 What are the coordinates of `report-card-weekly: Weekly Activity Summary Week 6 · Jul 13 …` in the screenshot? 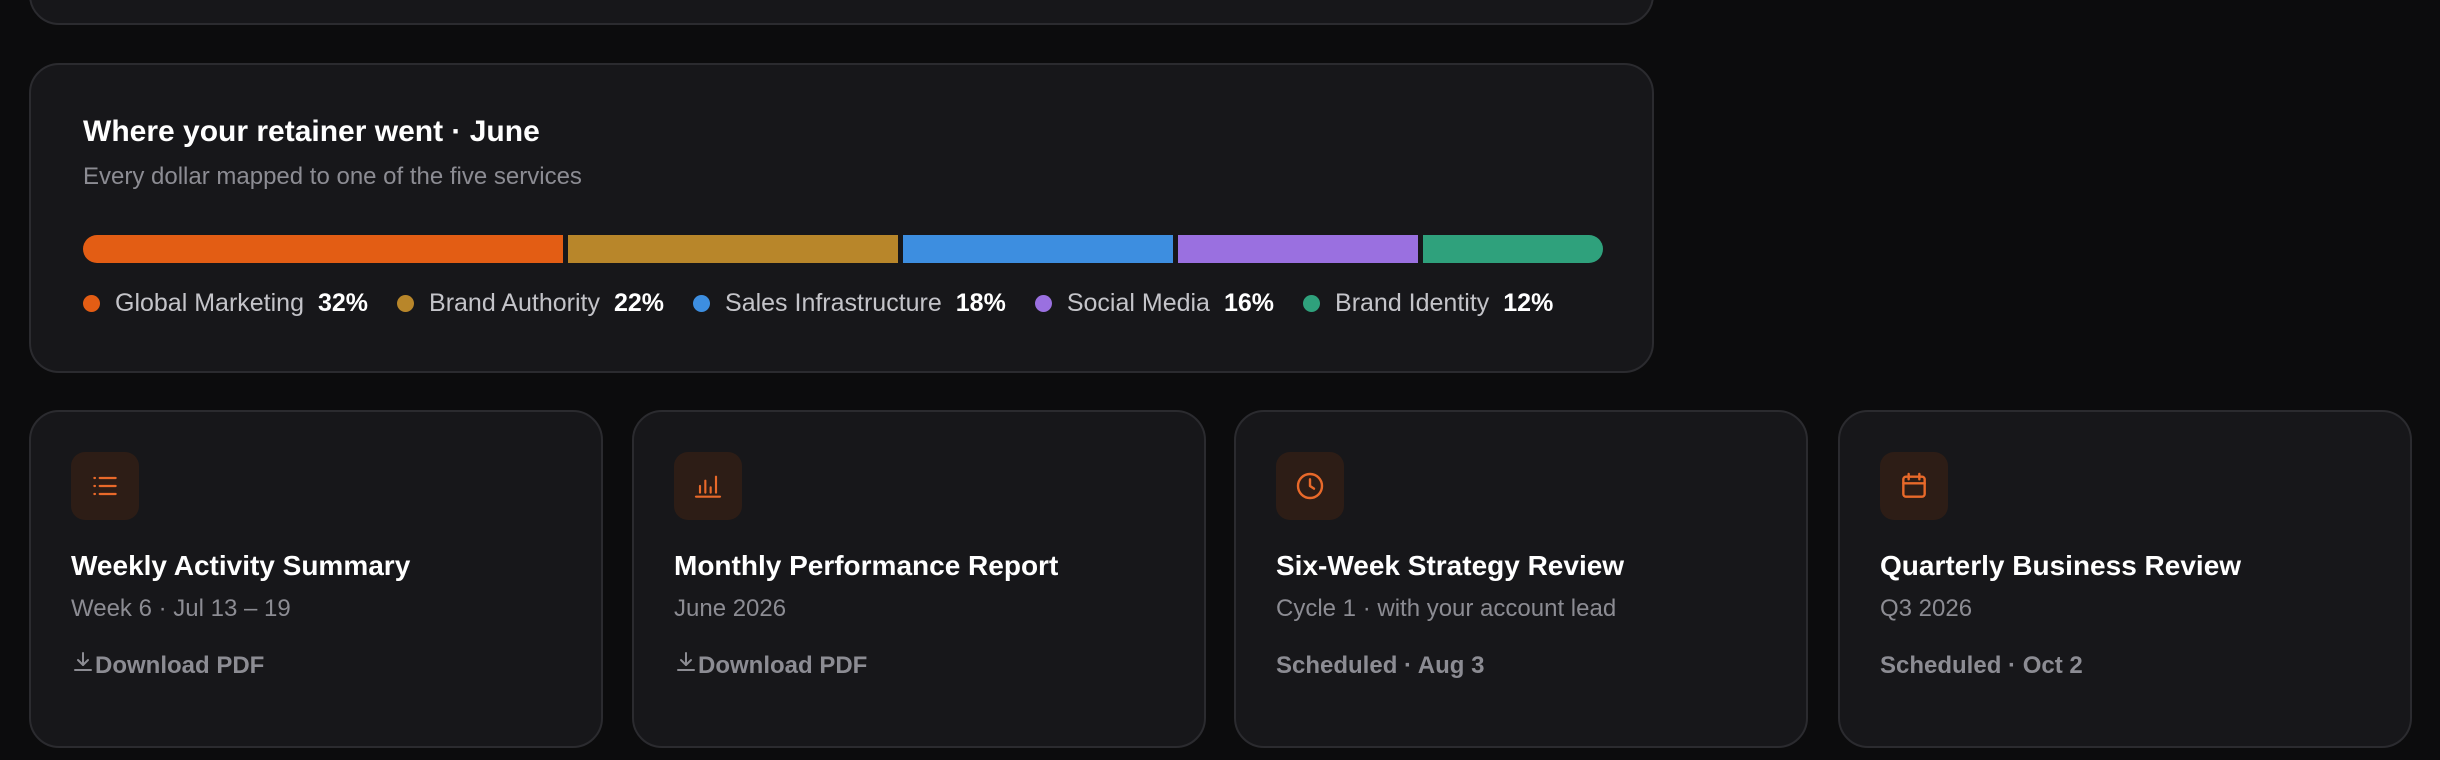 It's located at (316, 579).